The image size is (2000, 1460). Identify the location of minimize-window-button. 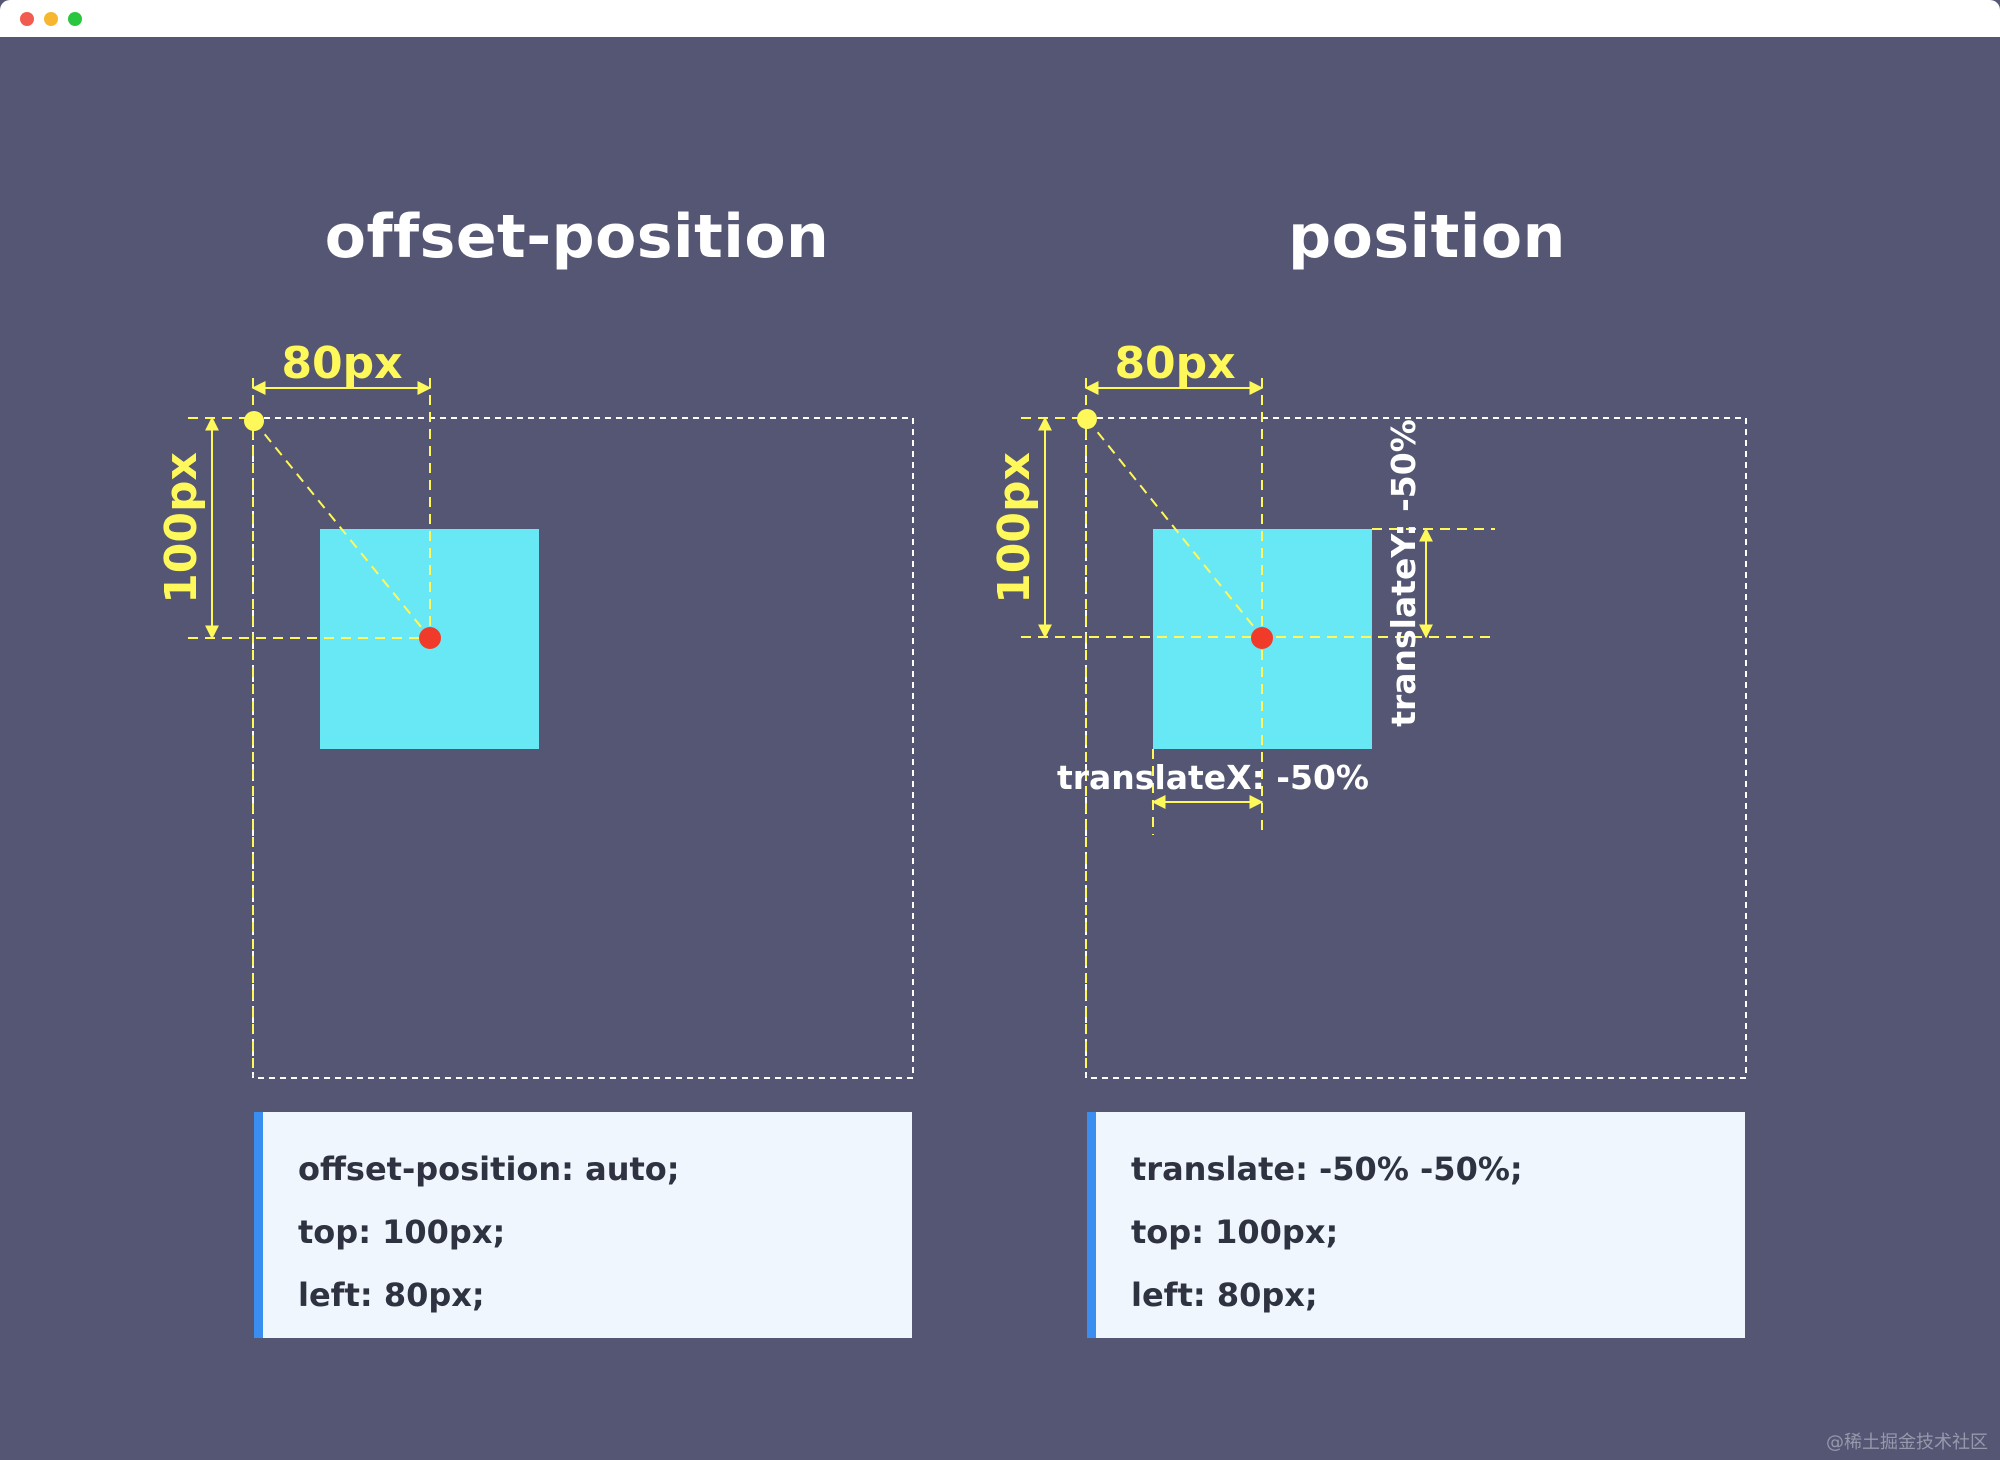
(51, 19).